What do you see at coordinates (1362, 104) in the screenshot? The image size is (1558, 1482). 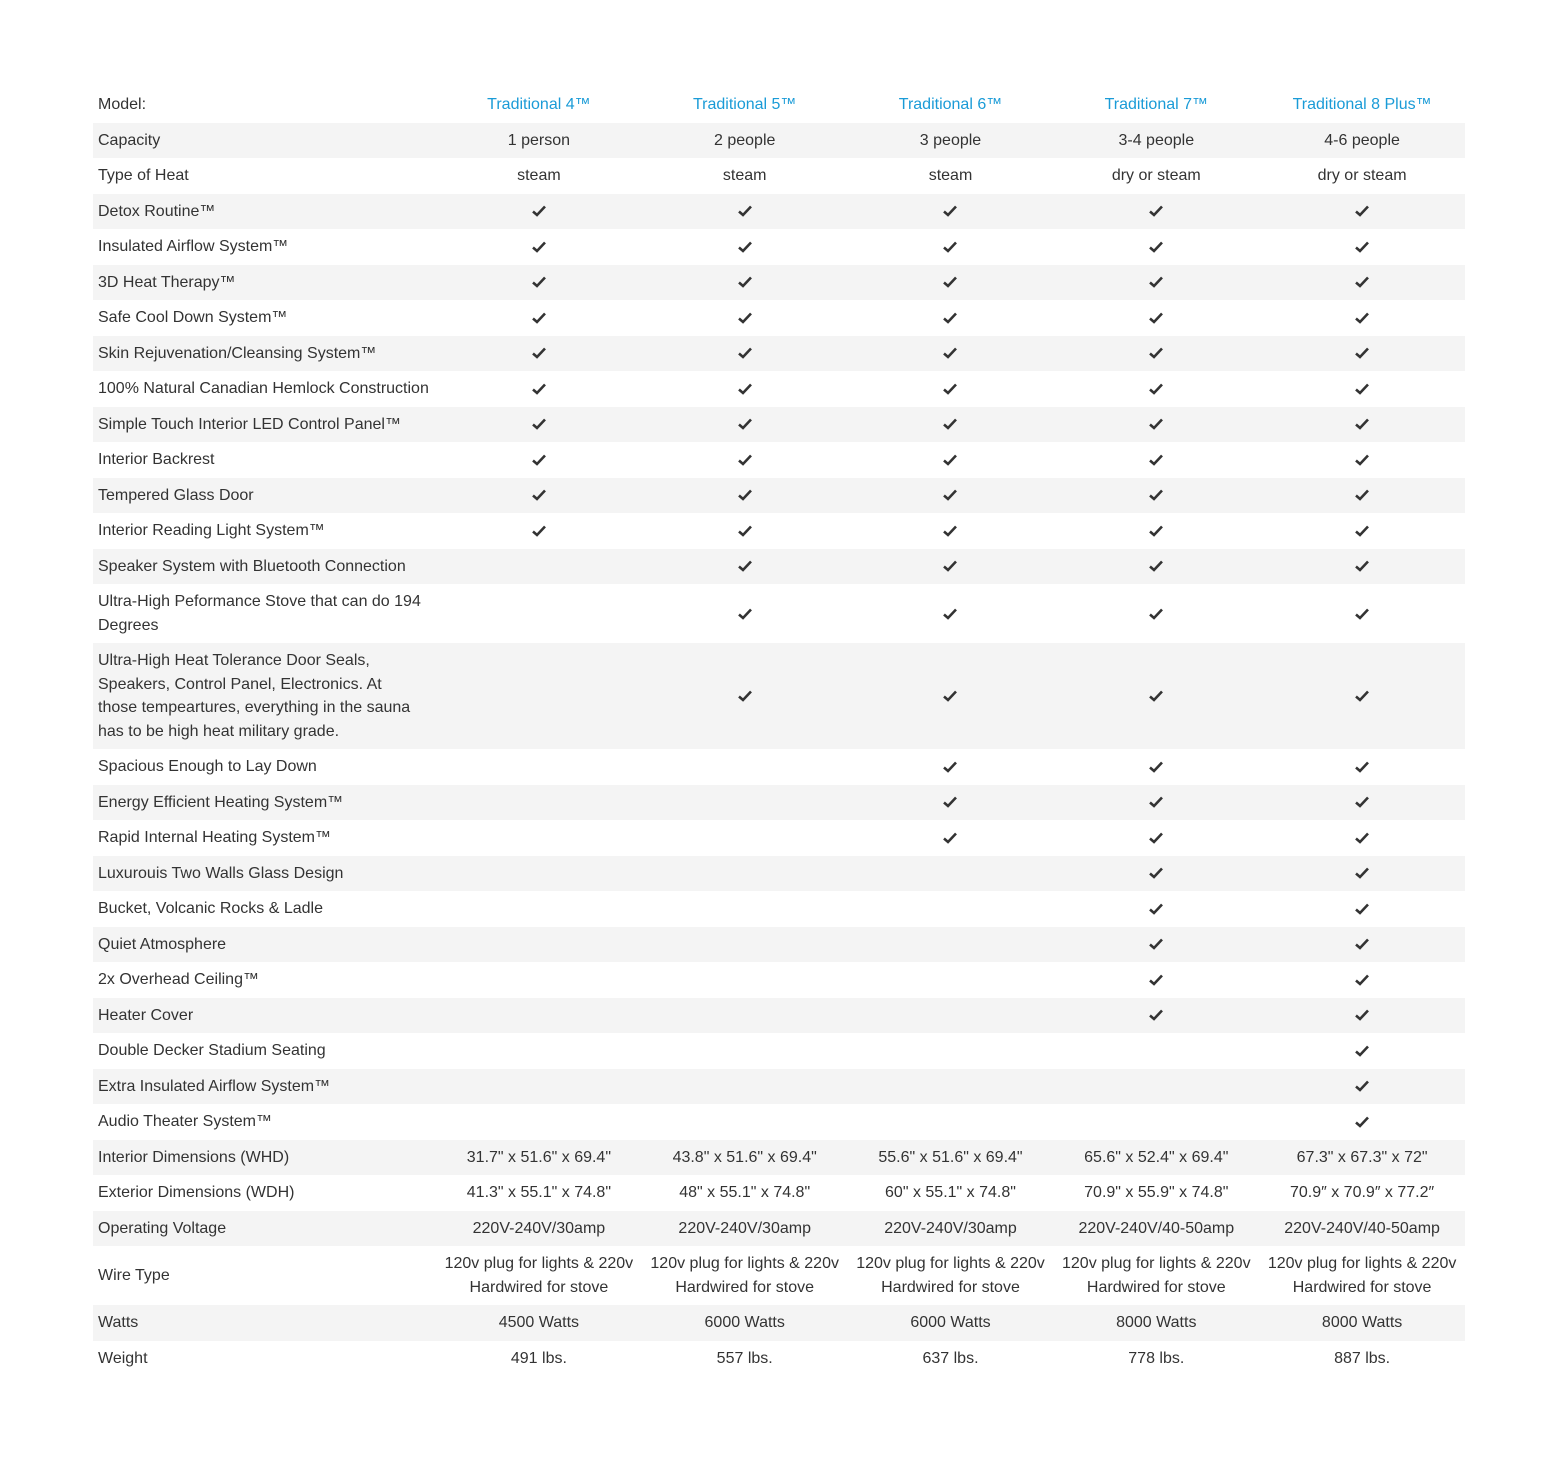 I see `model-link: Traditional 8 Plus™` at bounding box center [1362, 104].